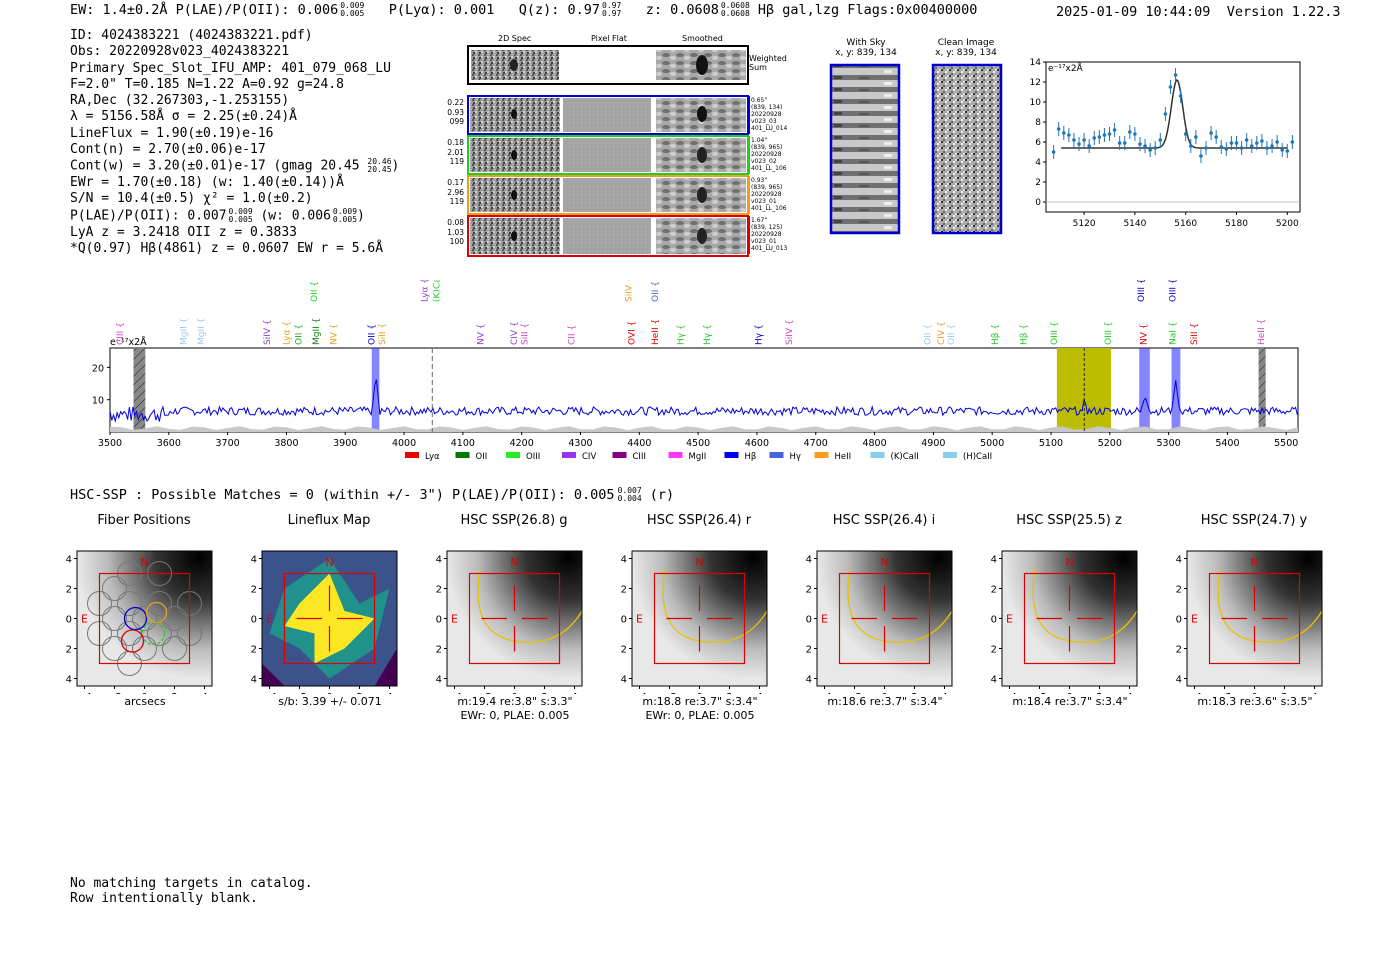 This screenshot has height=953, width=1400. I want to click on stamp-grid, so click(608, 151).